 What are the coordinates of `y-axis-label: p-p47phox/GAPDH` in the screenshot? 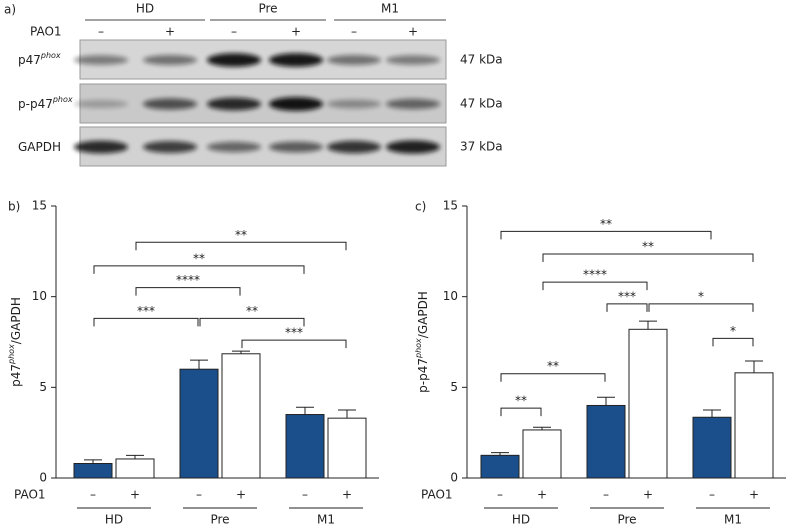 It's located at (422, 342).